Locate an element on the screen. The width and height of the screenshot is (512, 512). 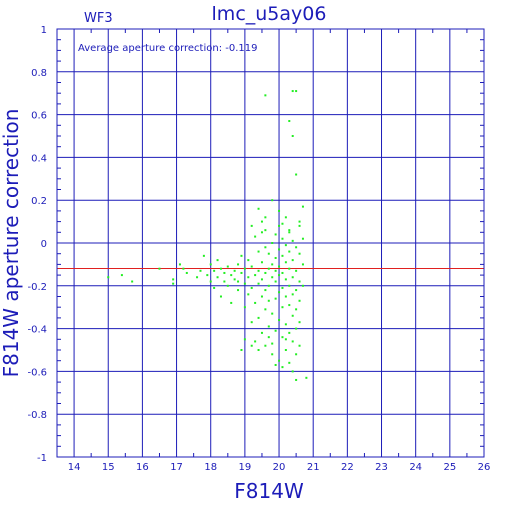
y-tick-label: 0.4 is located at coordinates (39, 158).